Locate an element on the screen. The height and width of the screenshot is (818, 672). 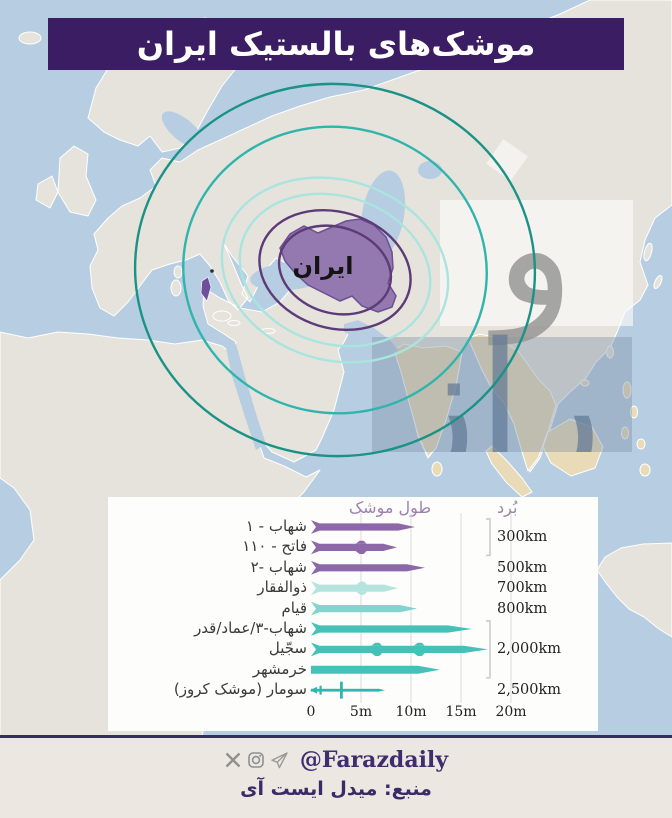
footer: @Farazdaily منبع: میدل ایست آی is located at coordinates (336, 778).